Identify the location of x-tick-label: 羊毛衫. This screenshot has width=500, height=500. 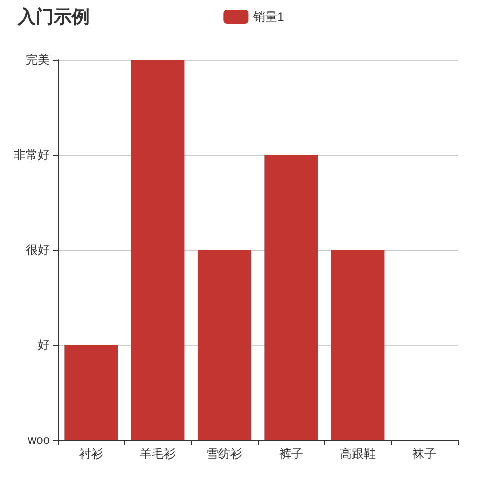
(158, 454).